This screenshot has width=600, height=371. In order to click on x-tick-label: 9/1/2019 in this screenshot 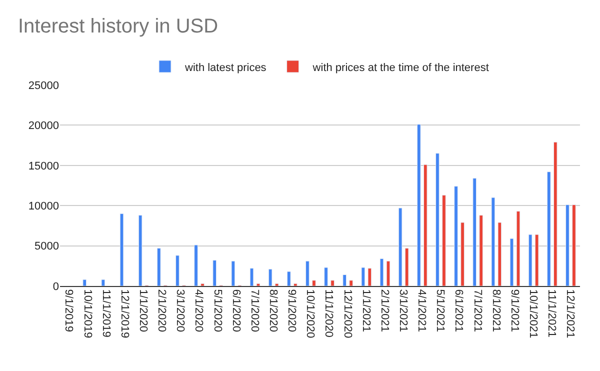, I will do `click(68, 310)`.